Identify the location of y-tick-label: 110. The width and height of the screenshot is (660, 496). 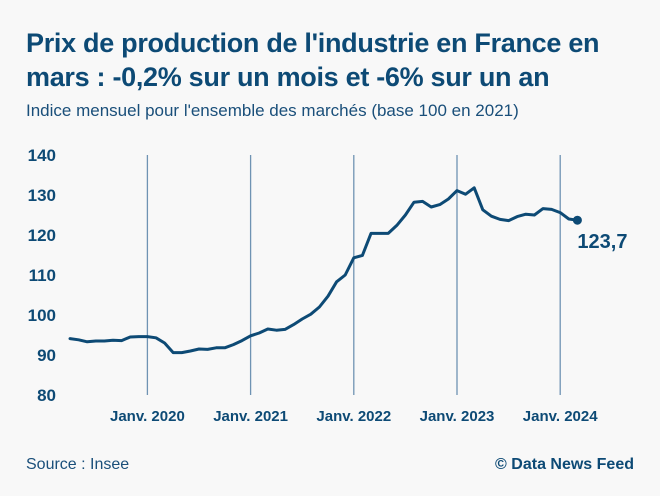
(42, 275).